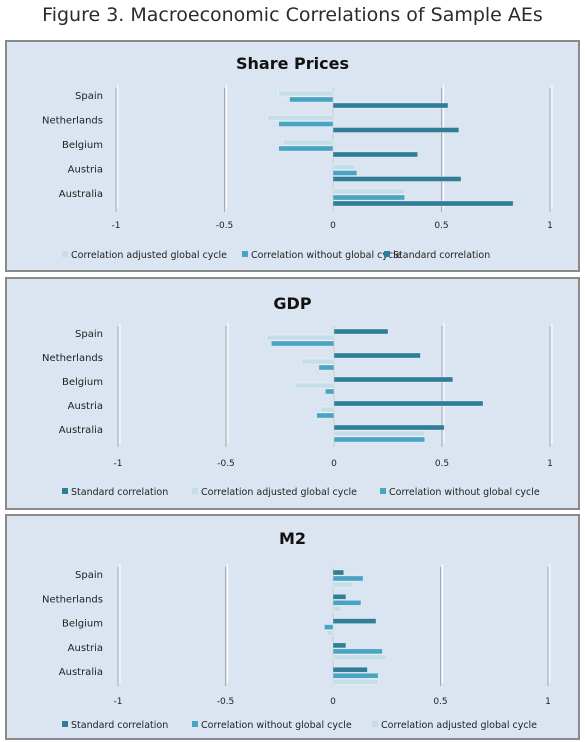  Describe the element at coordinates (85, 170) in the screenshot. I see `category-label: Austria` at that location.